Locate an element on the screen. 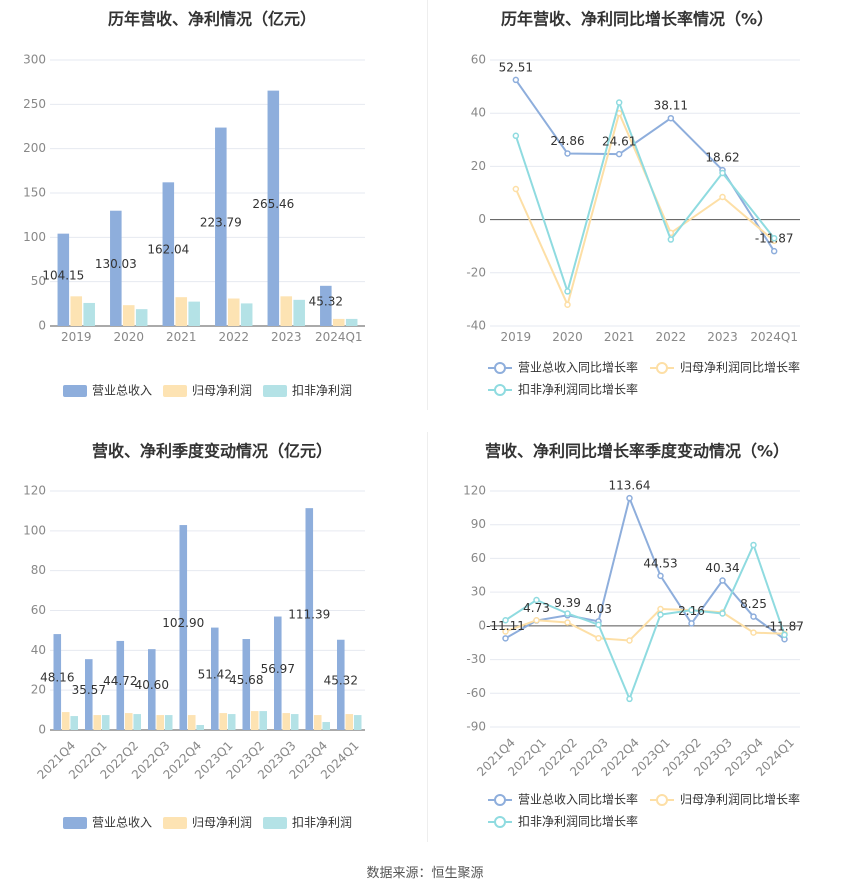  data-label: 113.64 is located at coordinates (630, 486).